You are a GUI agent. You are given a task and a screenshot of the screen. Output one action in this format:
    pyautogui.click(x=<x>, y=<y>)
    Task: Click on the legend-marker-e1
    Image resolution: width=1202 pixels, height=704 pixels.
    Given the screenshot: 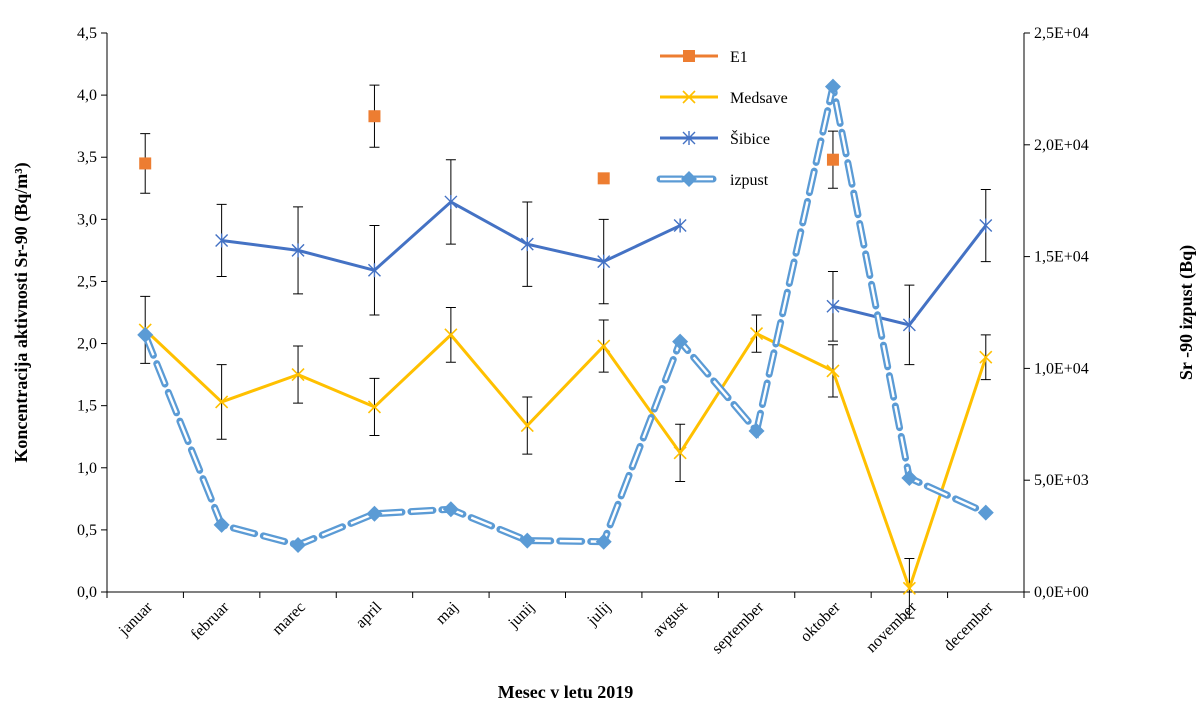 What is the action you would take?
    pyautogui.click(x=689, y=56)
    